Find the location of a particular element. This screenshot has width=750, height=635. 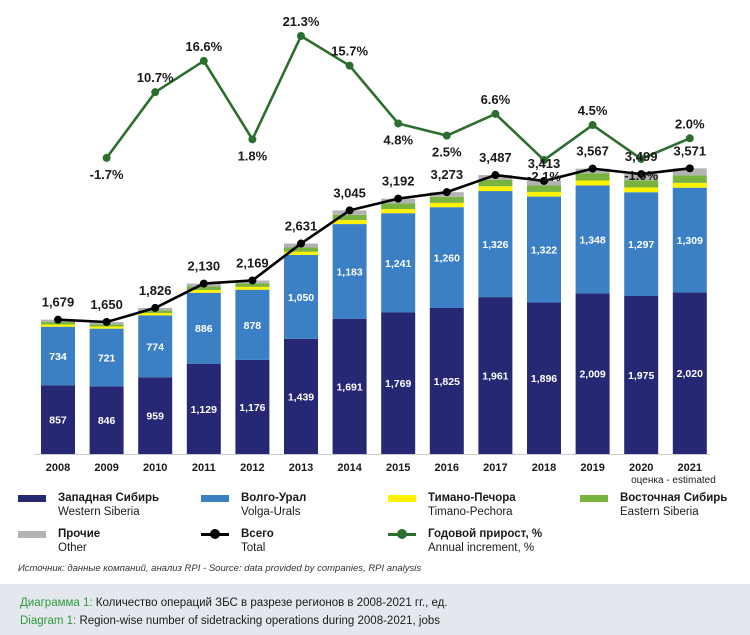

total-value-label: 3,567 is located at coordinates (592, 151).